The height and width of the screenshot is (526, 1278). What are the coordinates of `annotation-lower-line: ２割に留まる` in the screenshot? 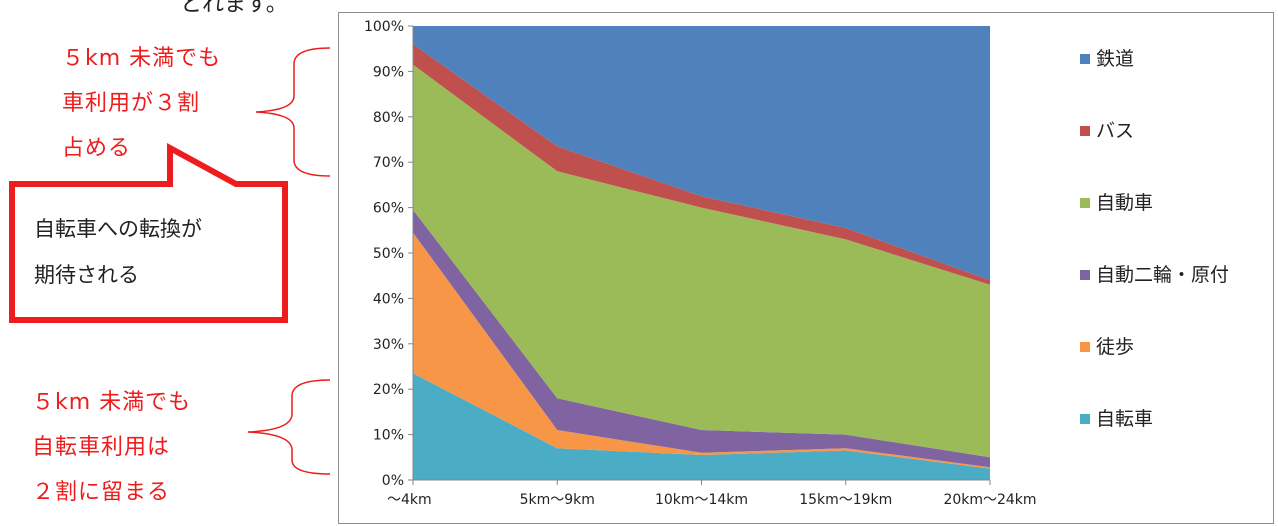 It's located at (101, 492).